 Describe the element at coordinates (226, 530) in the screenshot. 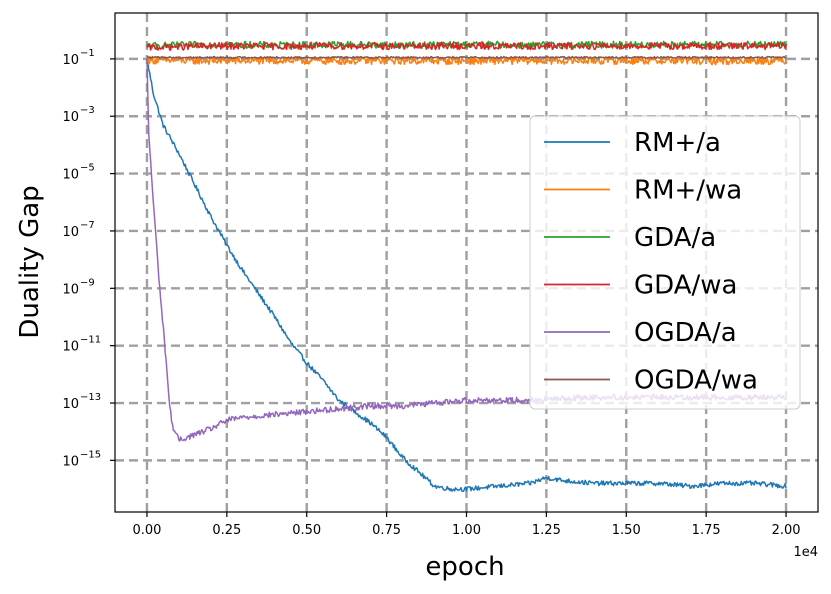

I see `x-tick-label: 0.25` at that location.